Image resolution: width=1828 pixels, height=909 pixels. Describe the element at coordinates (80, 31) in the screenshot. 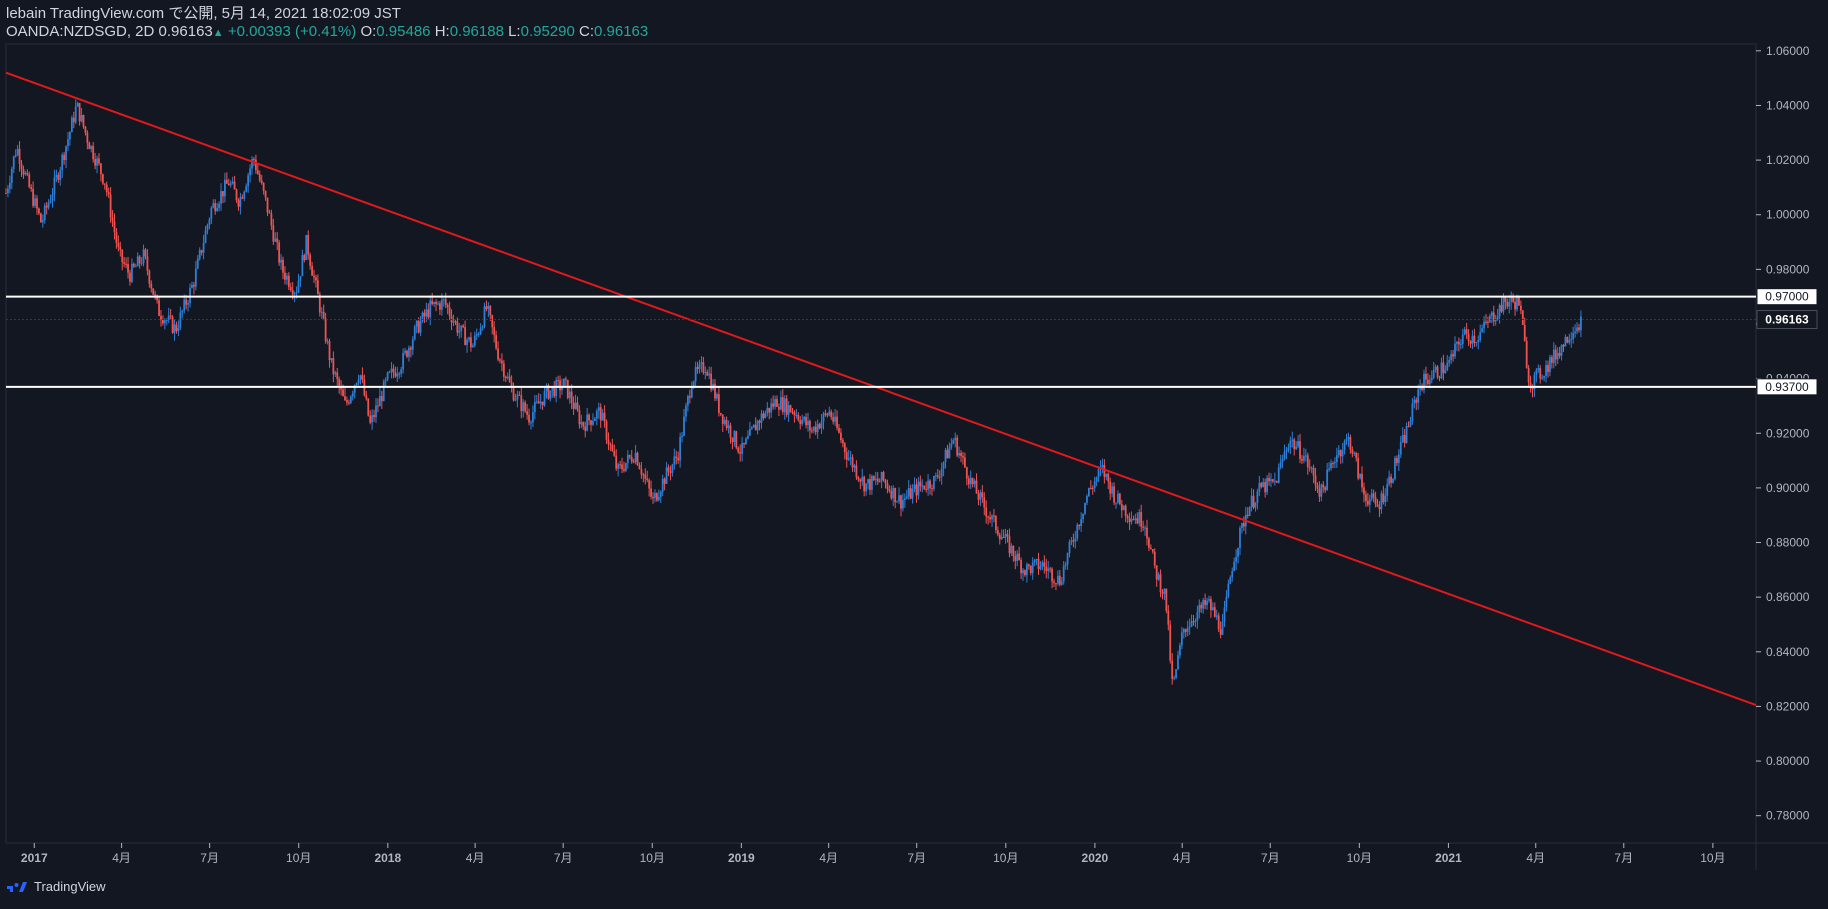

I see `symbol-label: OANDA:NZDSGD, 2D` at that location.